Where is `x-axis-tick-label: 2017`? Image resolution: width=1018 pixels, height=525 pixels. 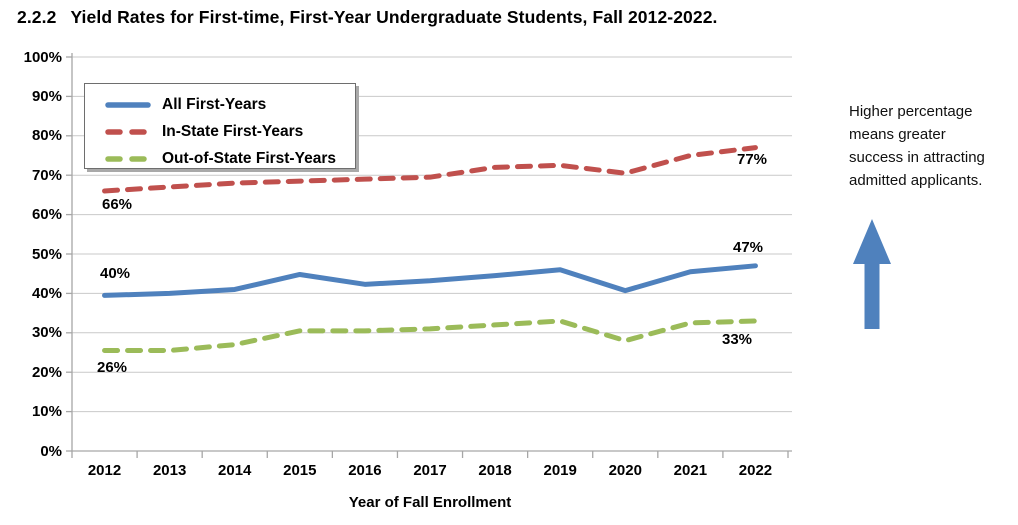 x-axis-tick-label: 2017 is located at coordinates (430, 470).